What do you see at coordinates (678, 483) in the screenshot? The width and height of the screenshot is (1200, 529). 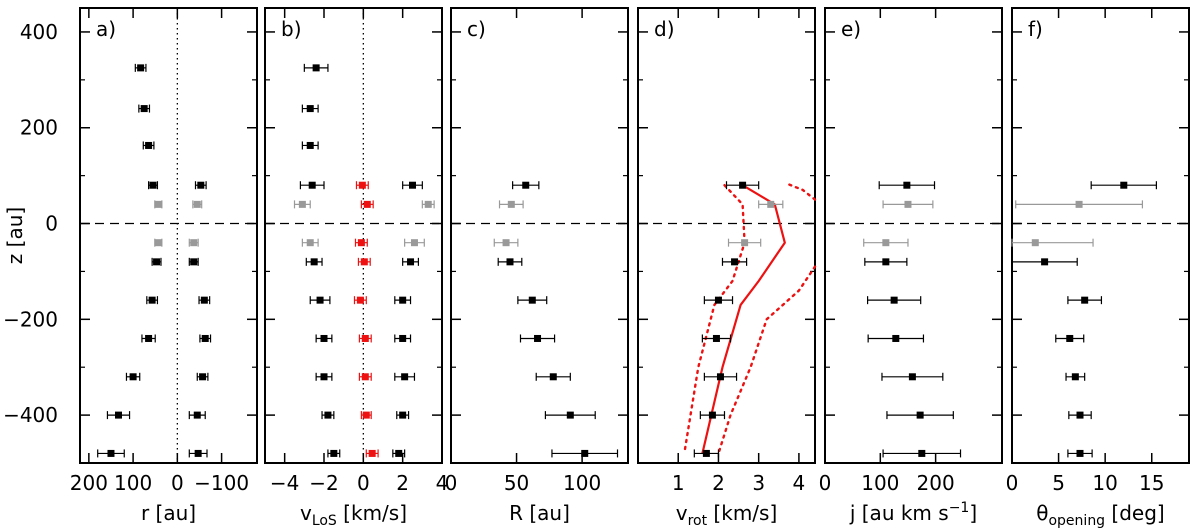 I see `x-tick-label: 1` at bounding box center [678, 483].